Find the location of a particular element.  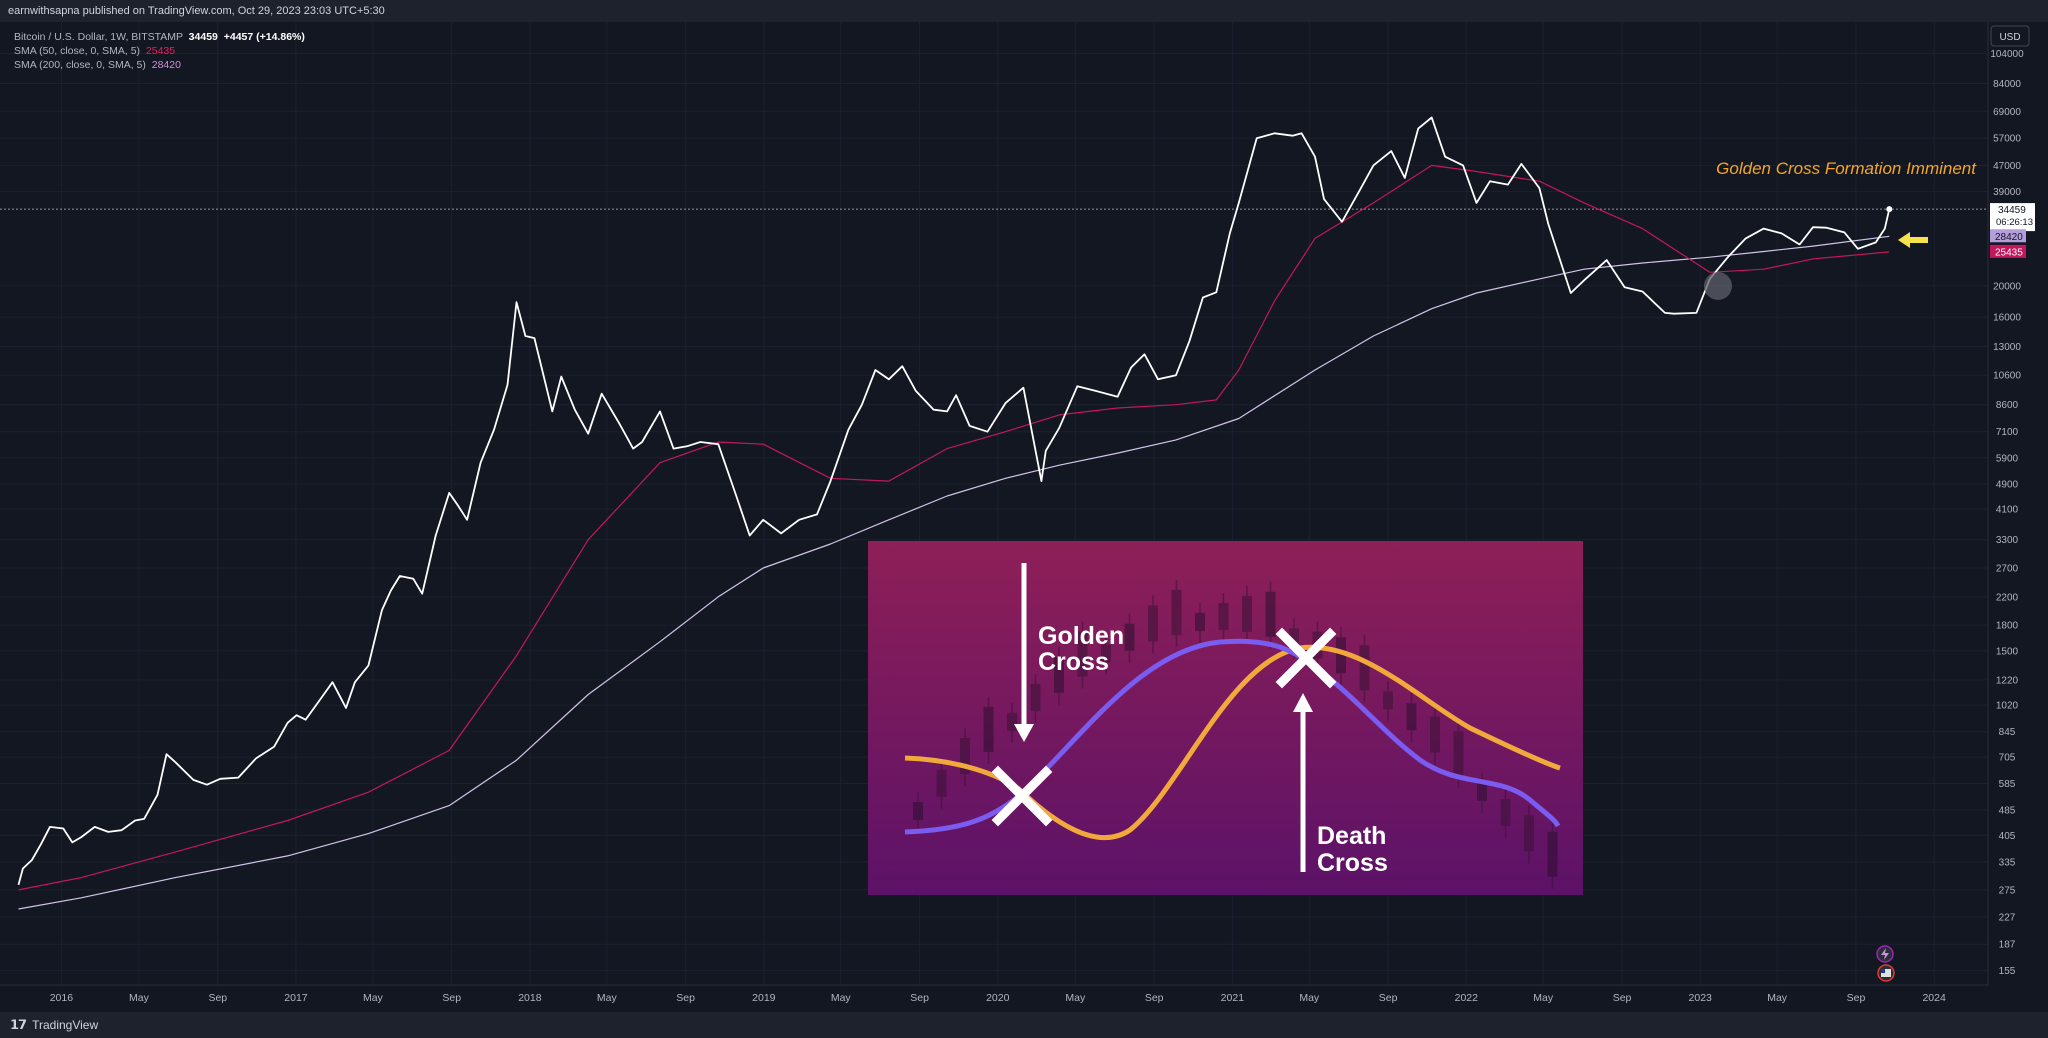

golden-death-cross-inset: Golden Cross Death Cross is located at coordinates (1225, 718).